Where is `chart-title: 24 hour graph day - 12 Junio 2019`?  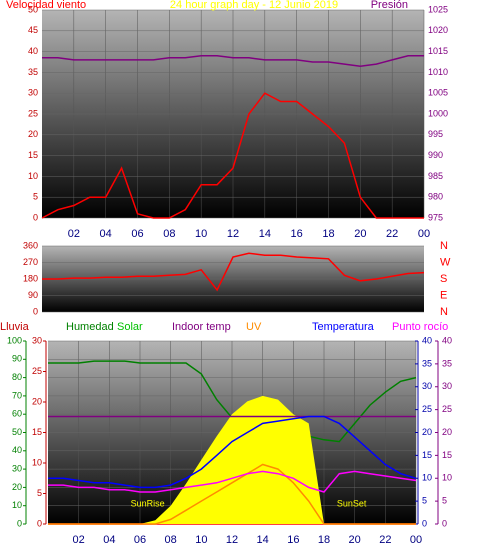
chart-title: 24 hour graph day - 12 Junio 2019 is located at coordinates (254, 5).